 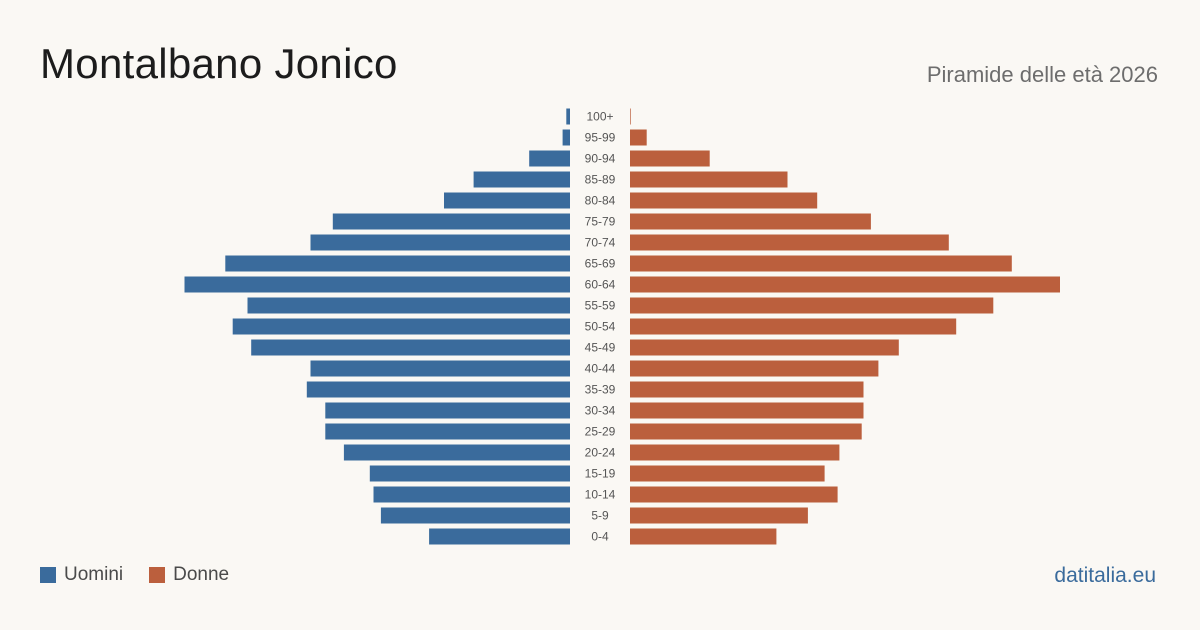 What do you see at coordinates (599, 117) in the screenshot?
I see `age-label-100plus: 100+` at bounding box center [599, 117].